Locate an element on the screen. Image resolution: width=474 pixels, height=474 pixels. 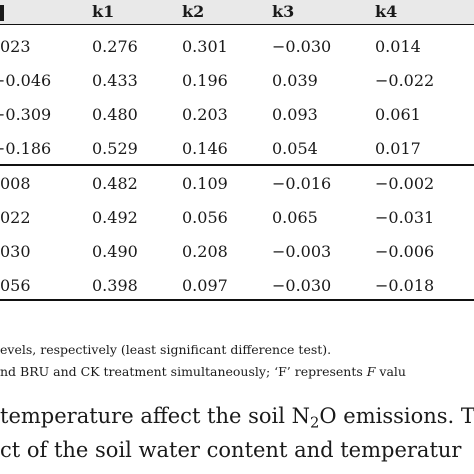
header-rule is located at coordinates (237, 24).